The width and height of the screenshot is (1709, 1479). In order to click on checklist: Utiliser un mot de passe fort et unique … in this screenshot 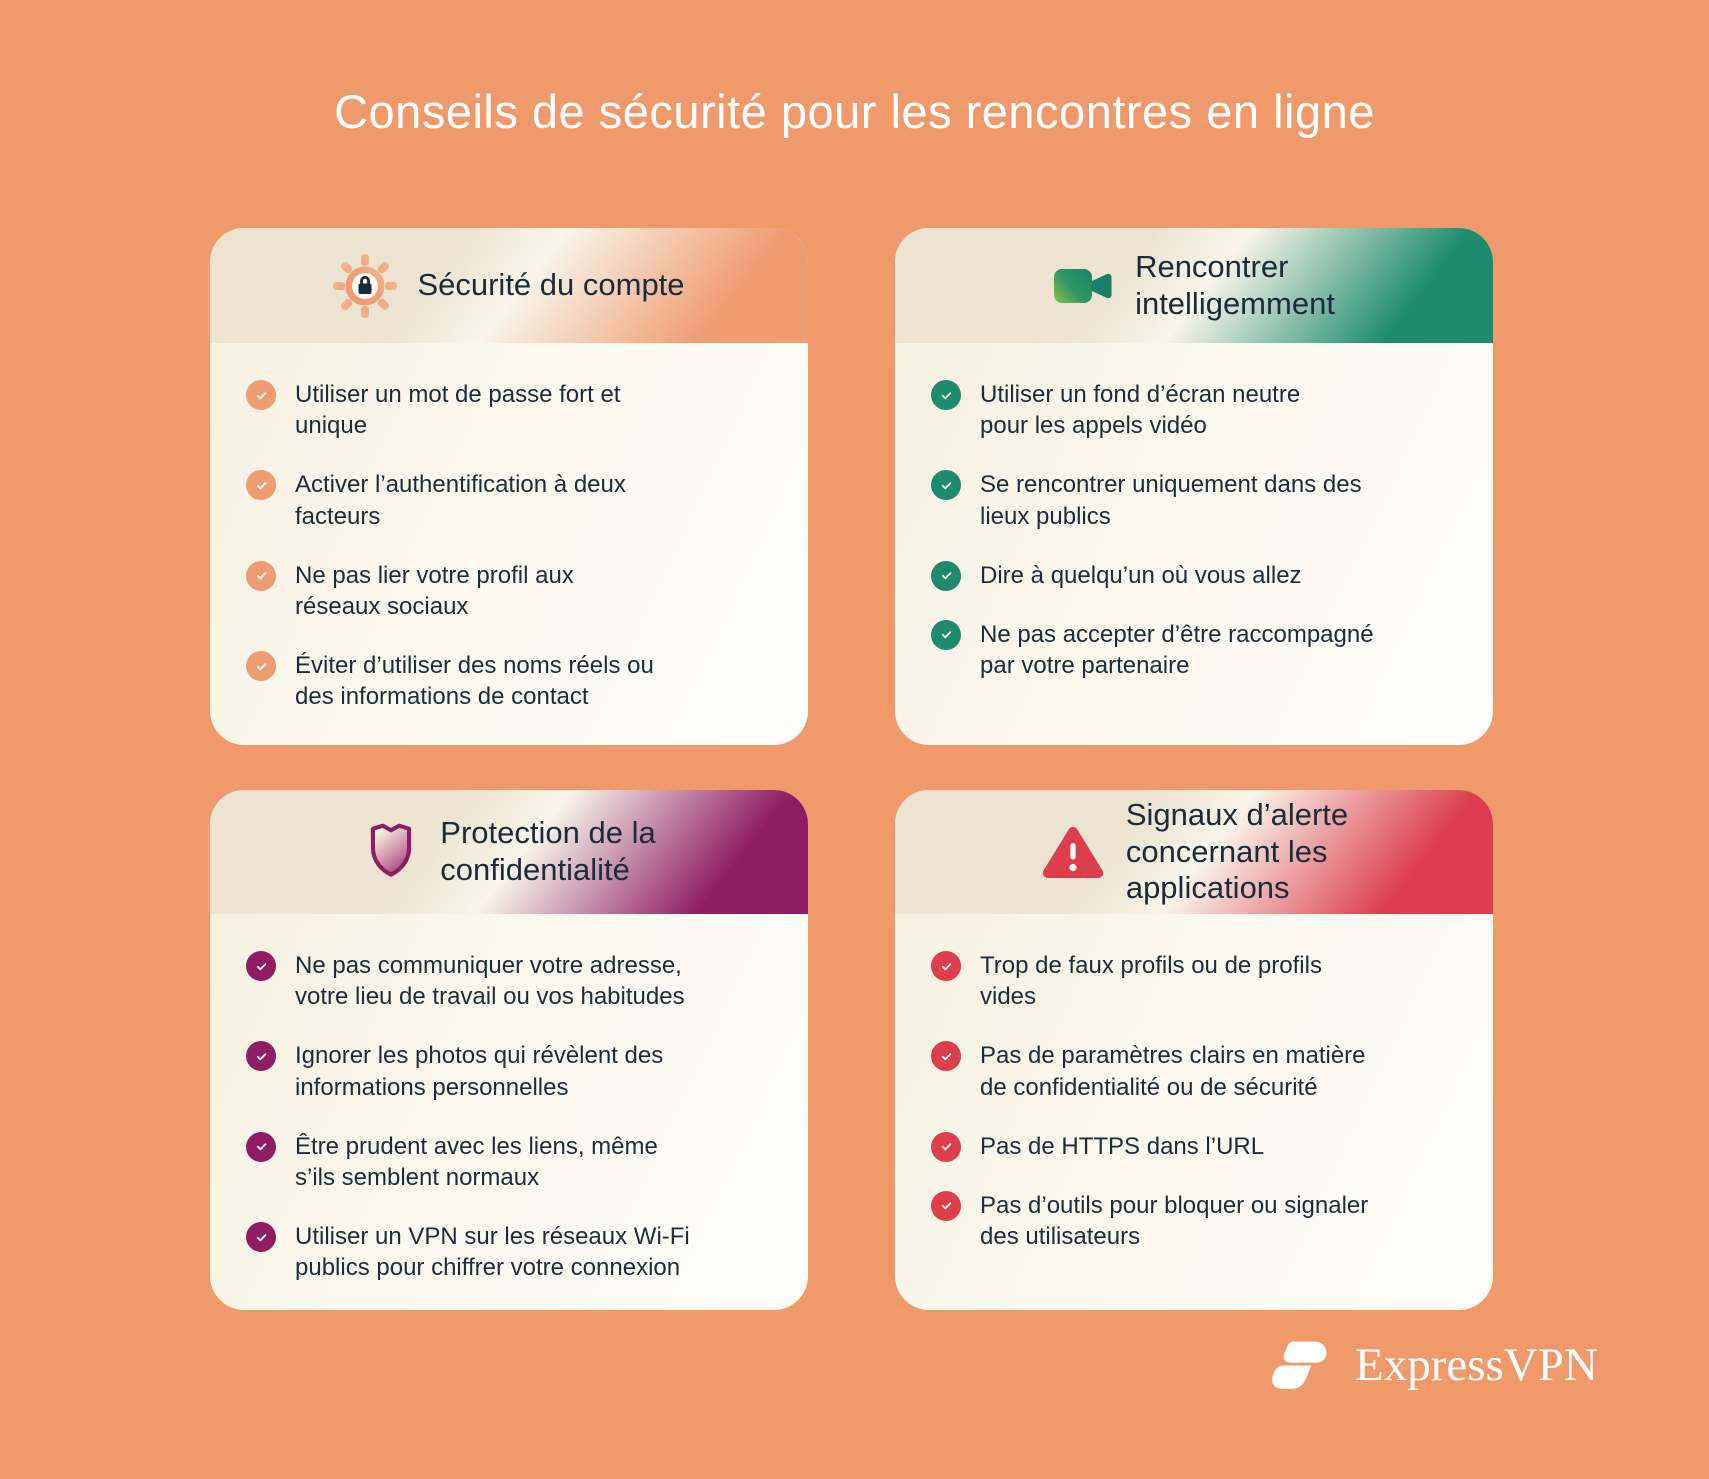, I will do `click(509, 528)`.